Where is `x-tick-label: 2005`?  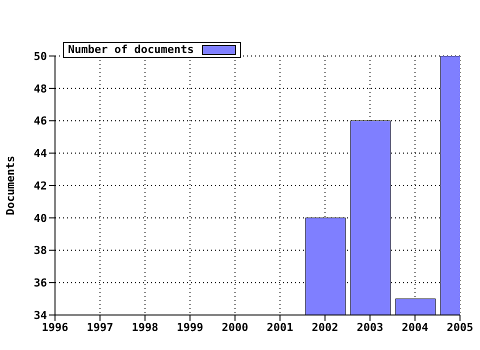 x-tick-label: 2005 is located at coordinates (460, 327).